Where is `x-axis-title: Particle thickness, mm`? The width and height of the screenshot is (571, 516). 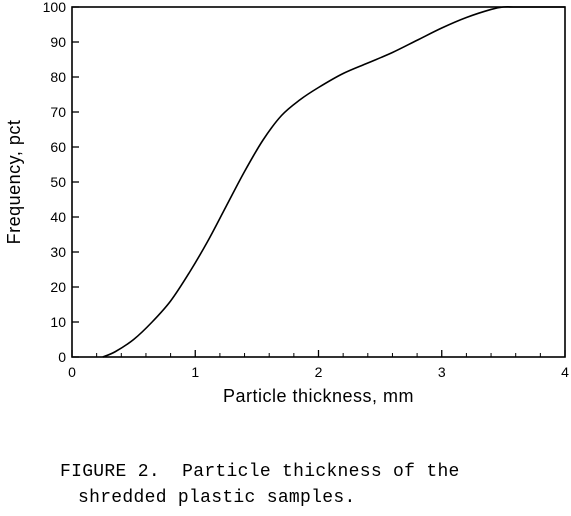
x-axis-title: Particle thickness, mm is located at coordinates (318, 396).